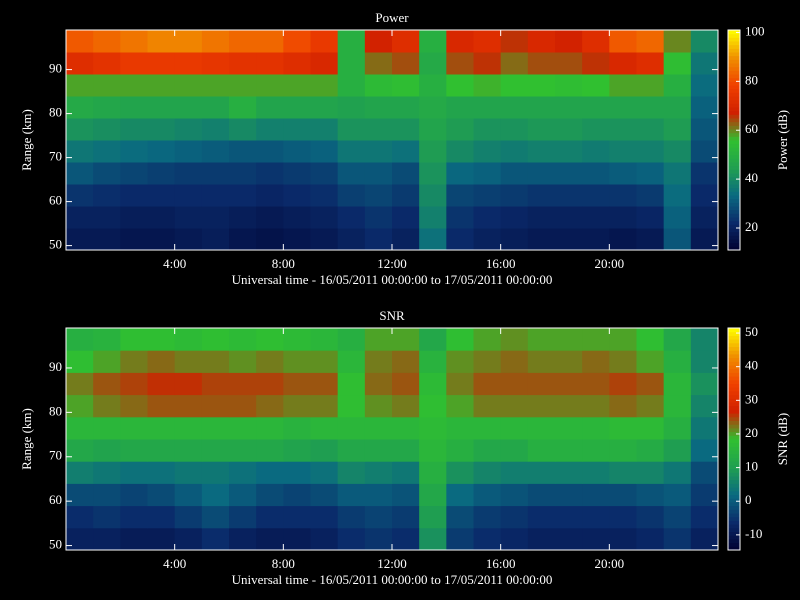 The image size is (800, 600). Describe the element at coordinates (392, 563) in the screenshot. I see `x-tick-label: 12:00` at that location.